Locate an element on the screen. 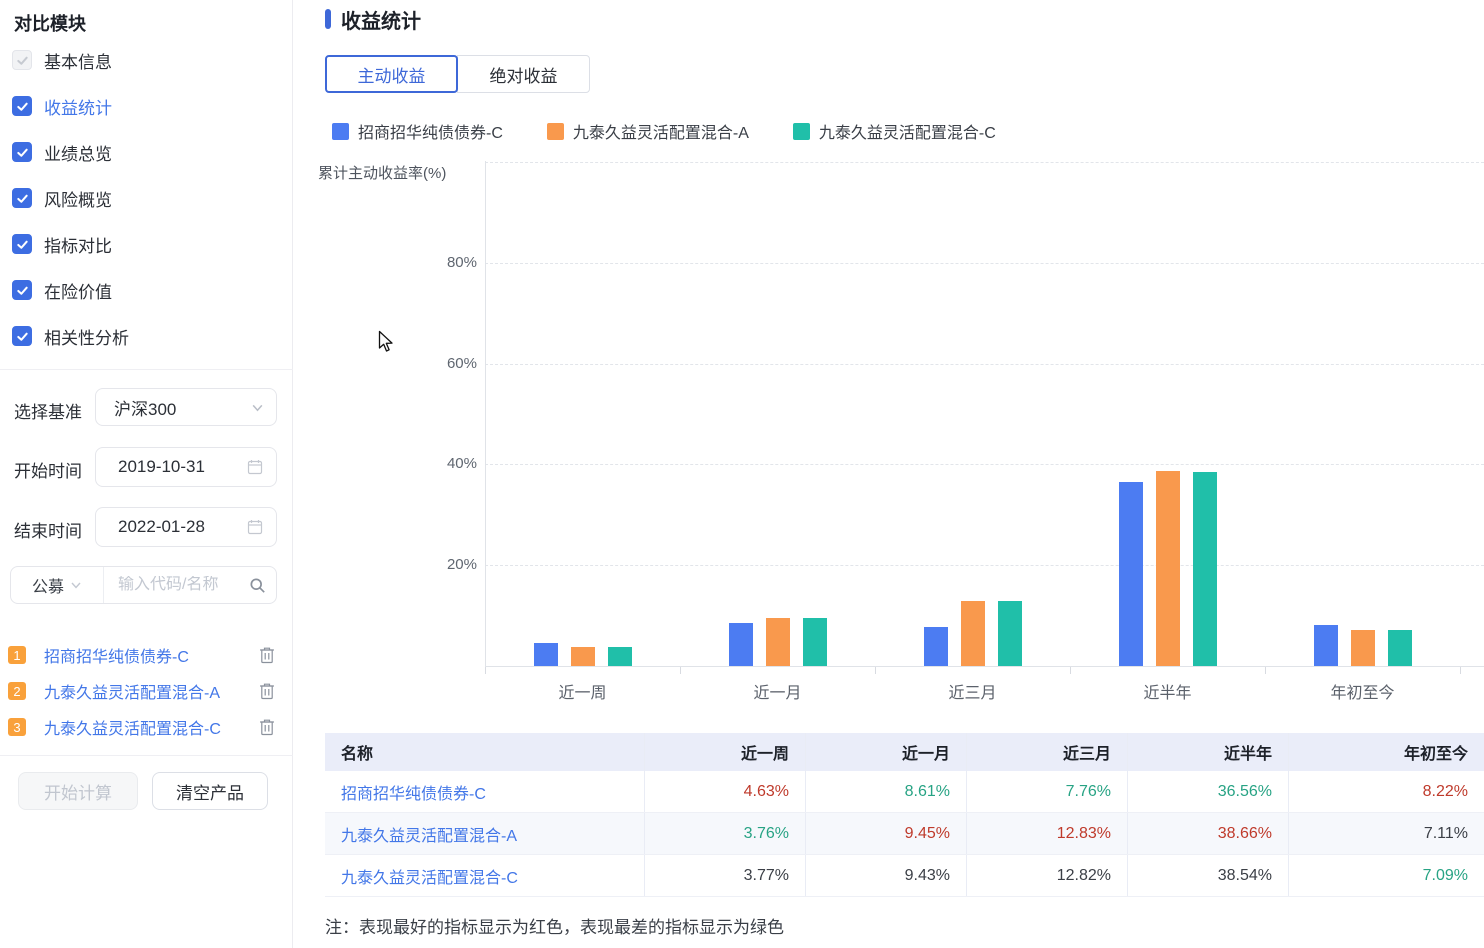  product-name-link: 九泰久益灵活配置混合-A is located at coordinates (132, 693).